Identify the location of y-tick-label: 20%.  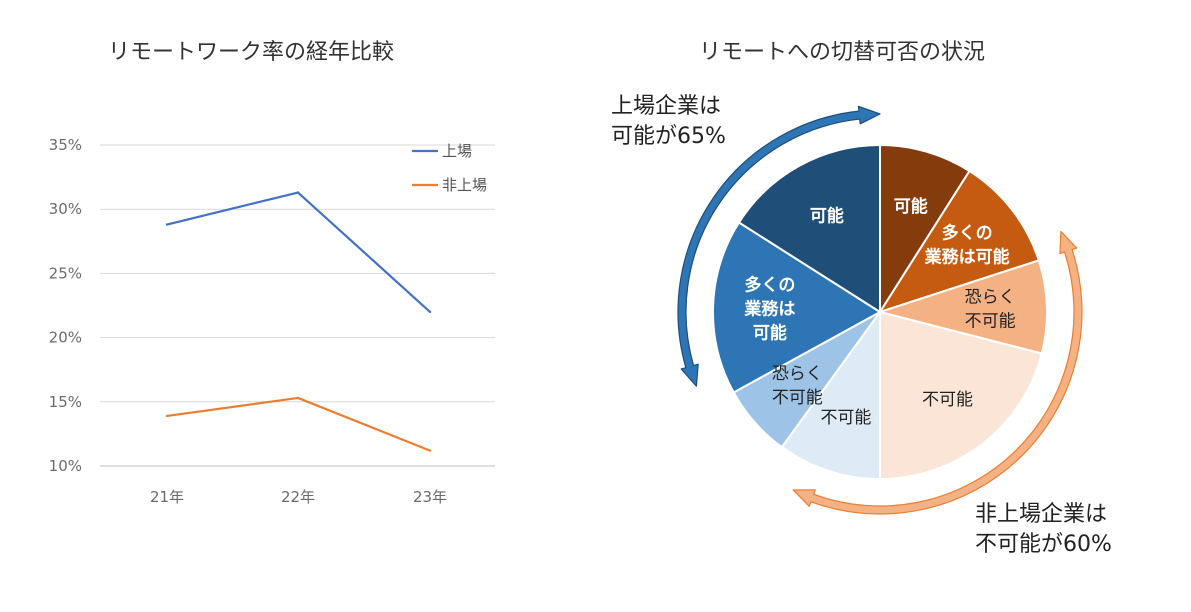
(65, 338).